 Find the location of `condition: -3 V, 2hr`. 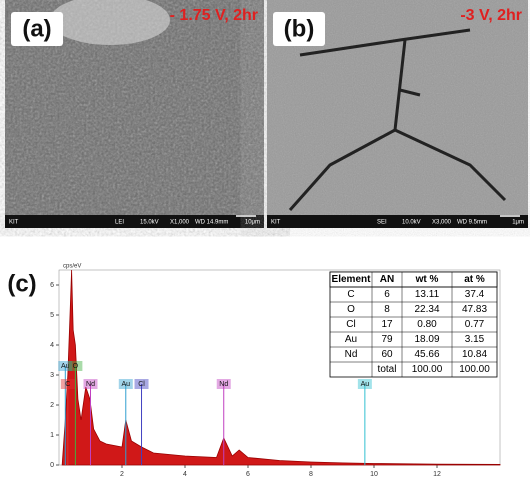

condition: -3 V, 2hr is located at coordinates (491, 15).